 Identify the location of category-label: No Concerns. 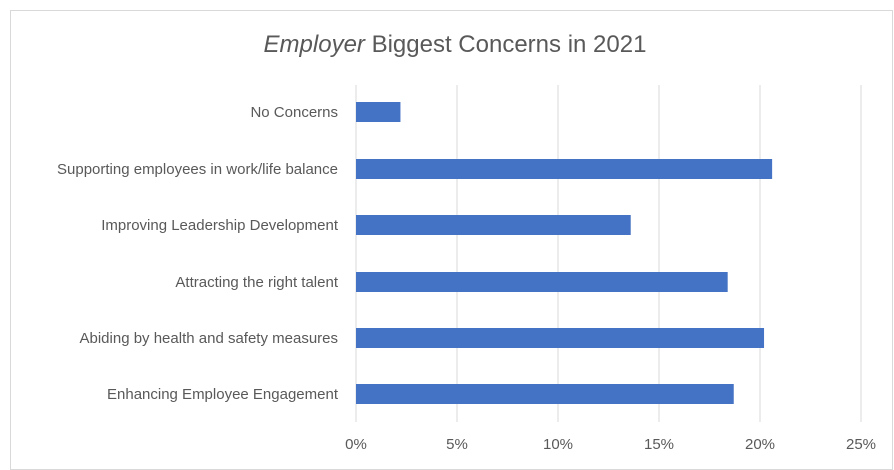
(294, 112).